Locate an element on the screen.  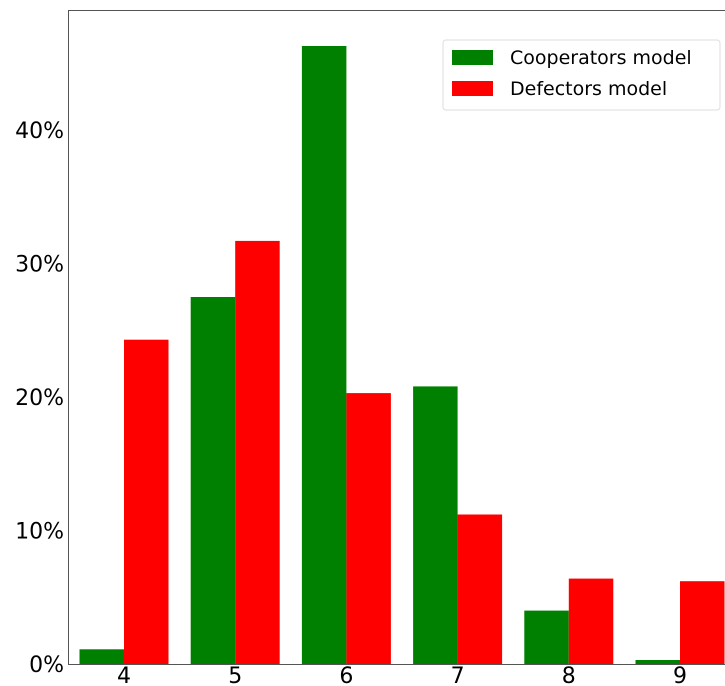
x-tick-label: 7 is located at coordinates (458, 675).